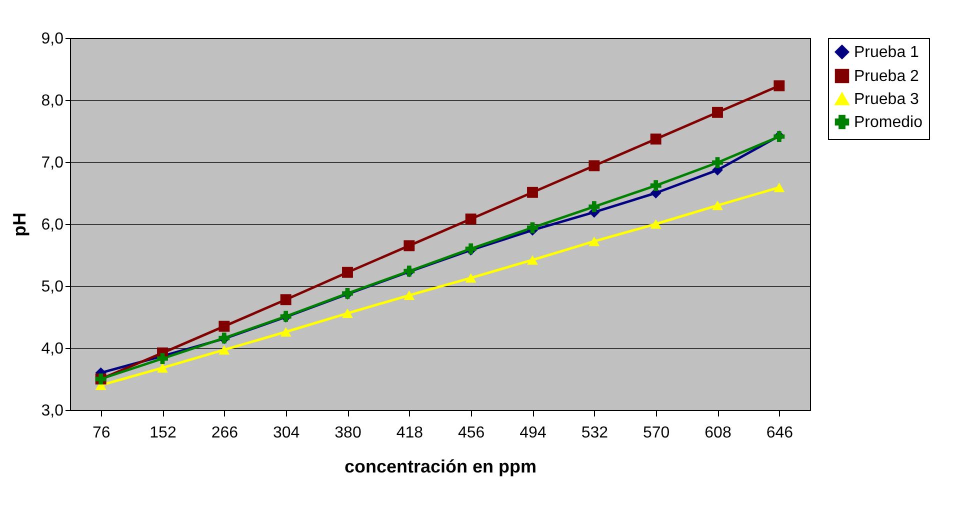 The width and height of the screenshot is (963, 514). What do you see at coordinates (656, 433) in the screenshot?
I see `x-tick-label: 570` at bounding box center [656, 433].